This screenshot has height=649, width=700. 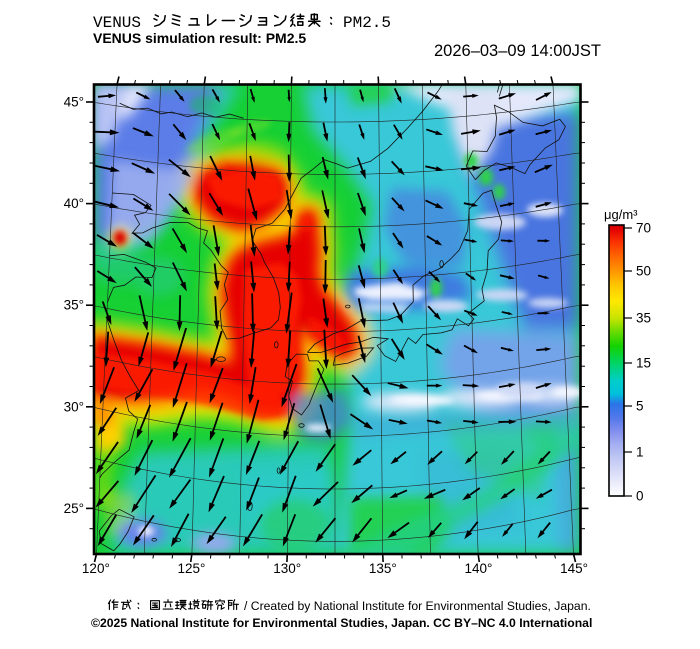 What do you see at coordinates (479, 568) in the screenshot?
I see `svg-text: 140°` at bounding box center [479, 568].